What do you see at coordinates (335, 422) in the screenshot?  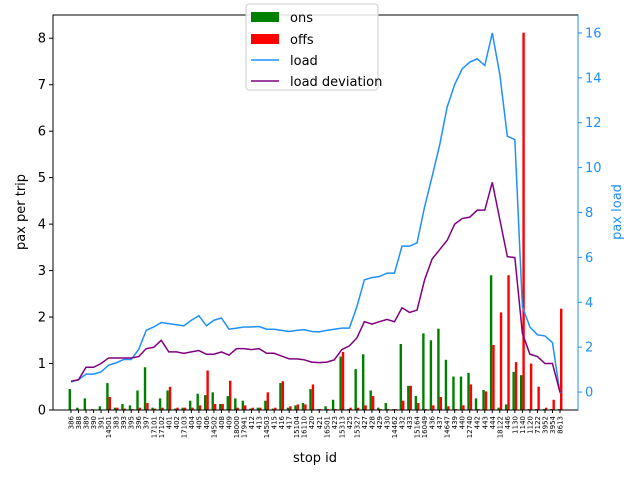 I see `x-tick-label: 423` at bounding box center [335, 422].